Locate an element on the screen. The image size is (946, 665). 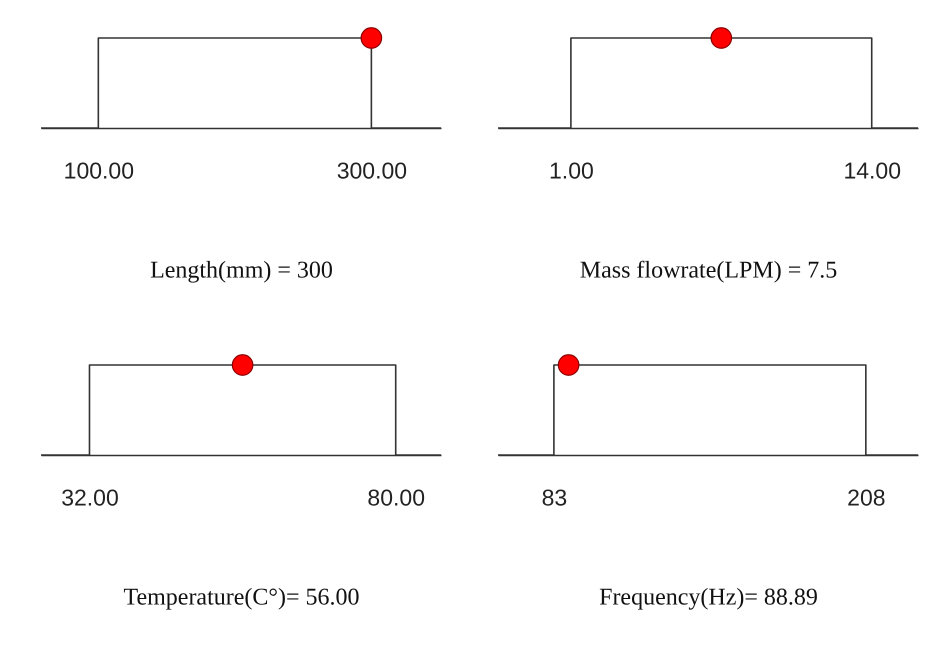
x-tick-label: 208 is located at coordinates (866, 497).